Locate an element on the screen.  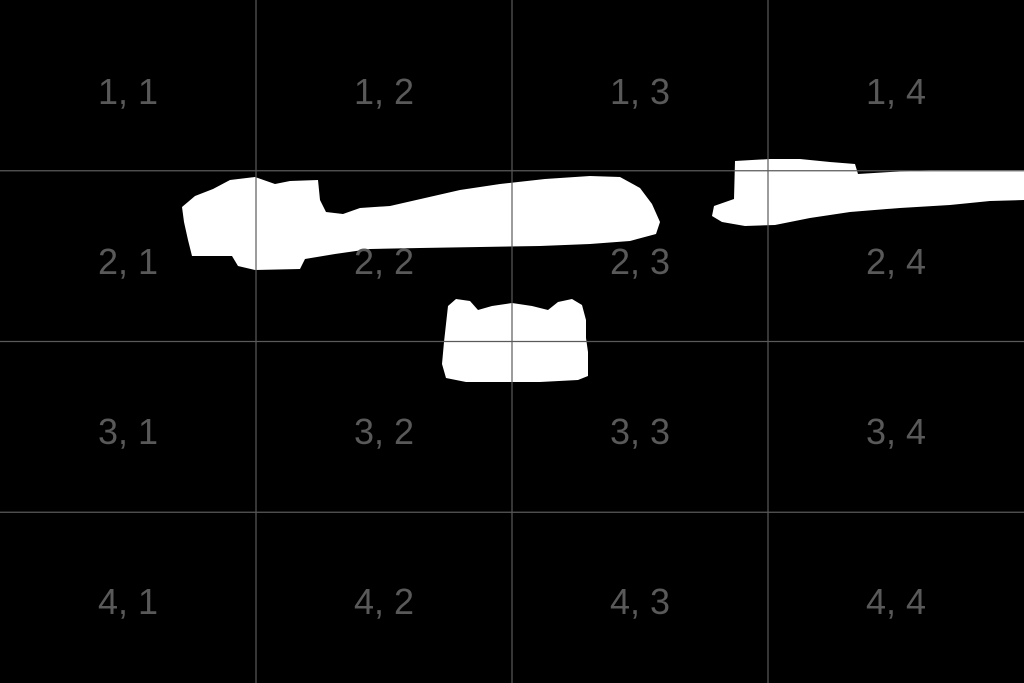
mask-blob-small is located at coordinates (515, 340).